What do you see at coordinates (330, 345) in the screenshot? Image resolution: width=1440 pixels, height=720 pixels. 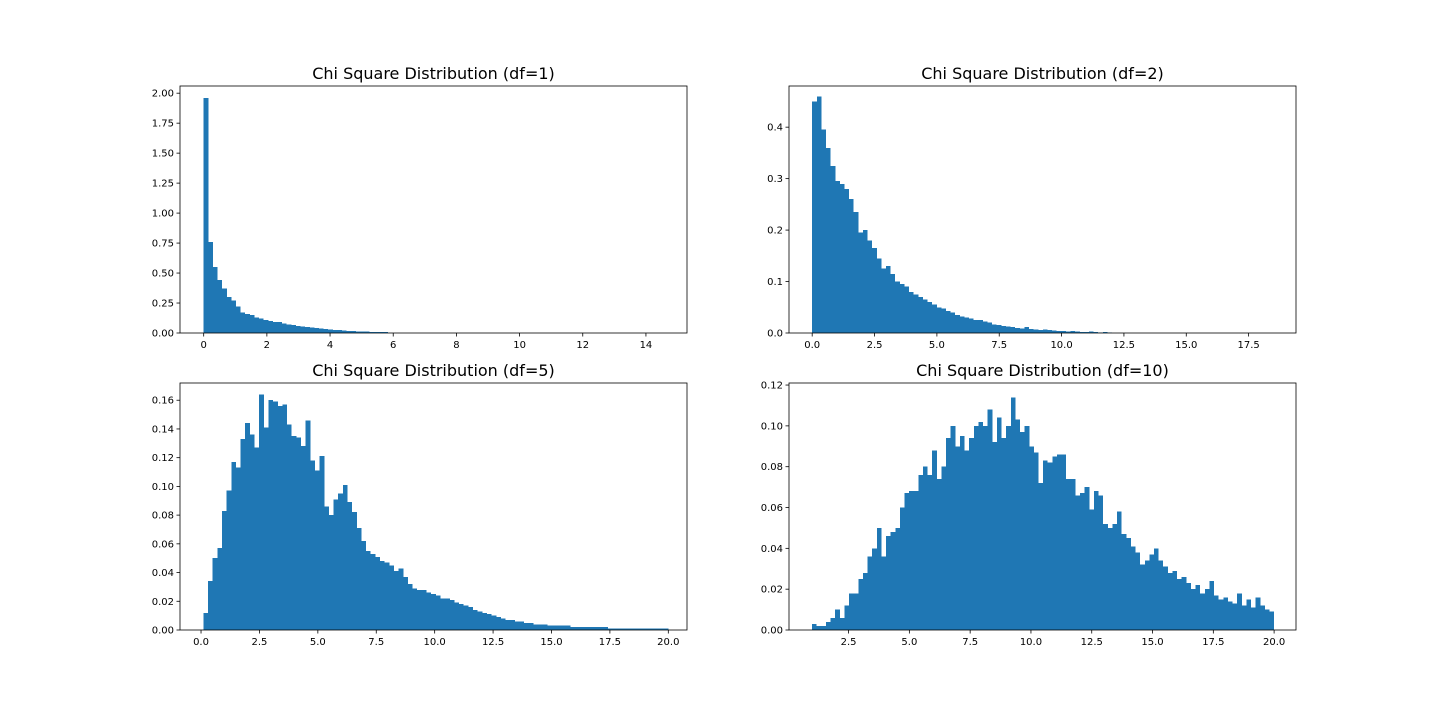 I see `x-tick-label: 4` at bounding box center [330, 345].